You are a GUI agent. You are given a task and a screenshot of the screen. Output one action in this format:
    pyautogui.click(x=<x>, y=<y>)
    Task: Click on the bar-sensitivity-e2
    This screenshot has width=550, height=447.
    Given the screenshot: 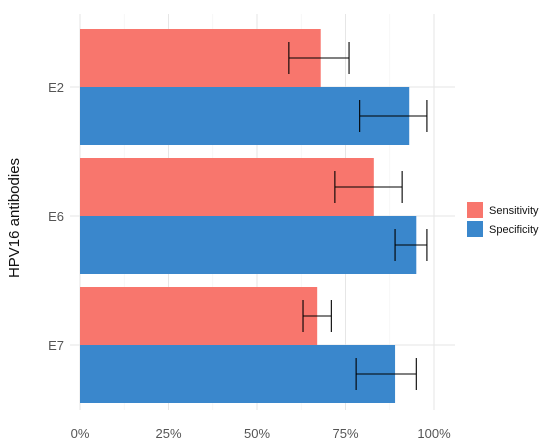 What is the action you would take?
    pyautogui.click(x=200, y=58)
    